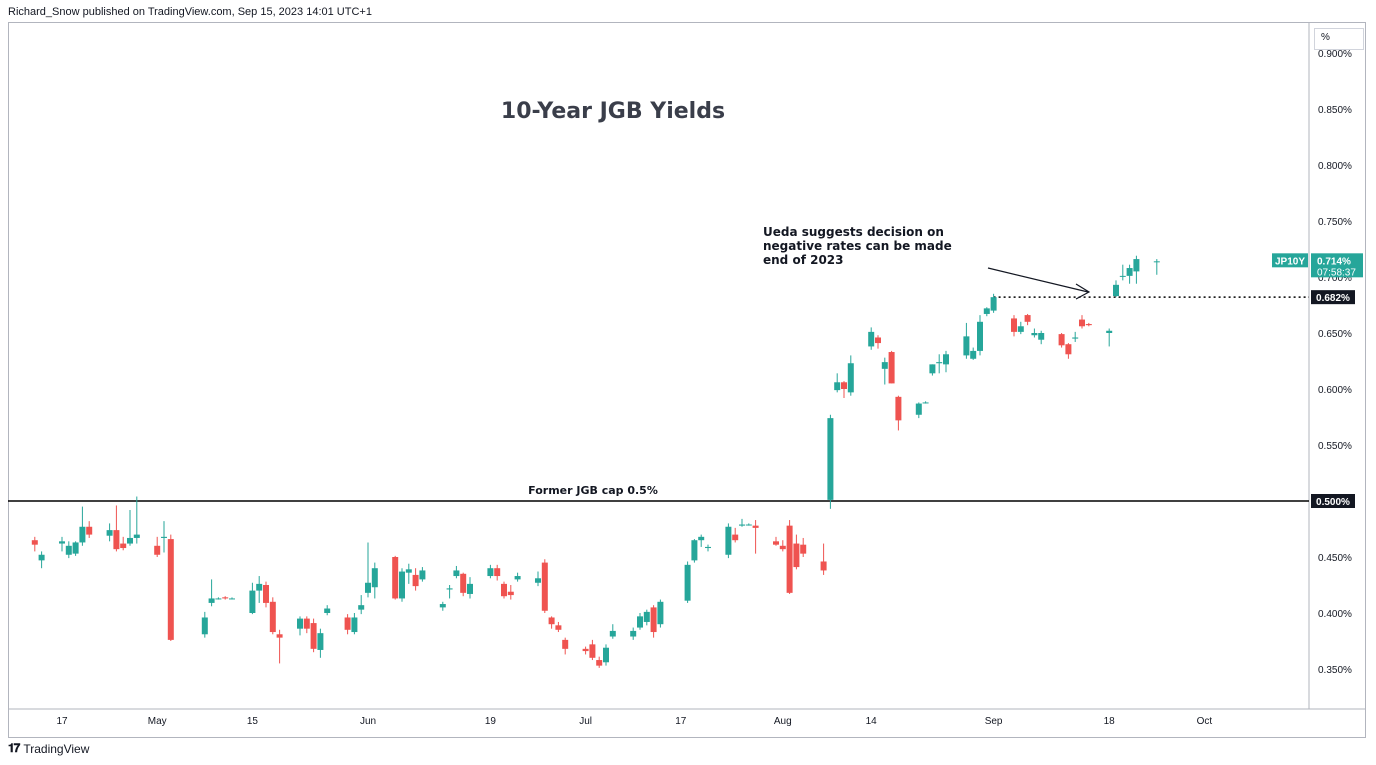 The width and height of the screenshot is (1376, 765). I want to click on former-cap-price-label-bg, so click(1333, 501).